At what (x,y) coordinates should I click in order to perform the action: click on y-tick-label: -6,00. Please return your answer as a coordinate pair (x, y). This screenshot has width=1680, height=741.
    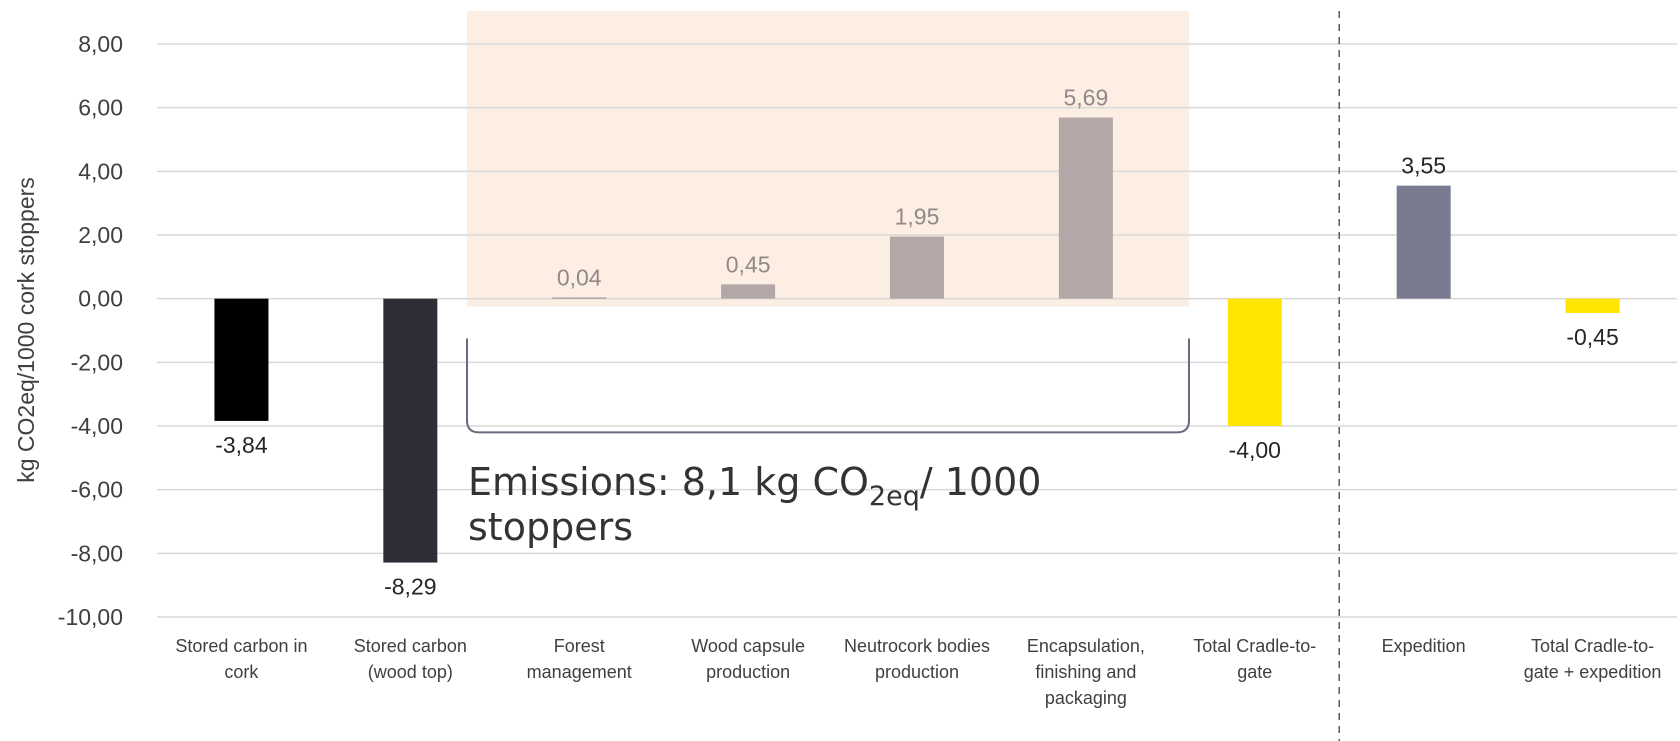
    Looking at the image, I should click on (97, 490).